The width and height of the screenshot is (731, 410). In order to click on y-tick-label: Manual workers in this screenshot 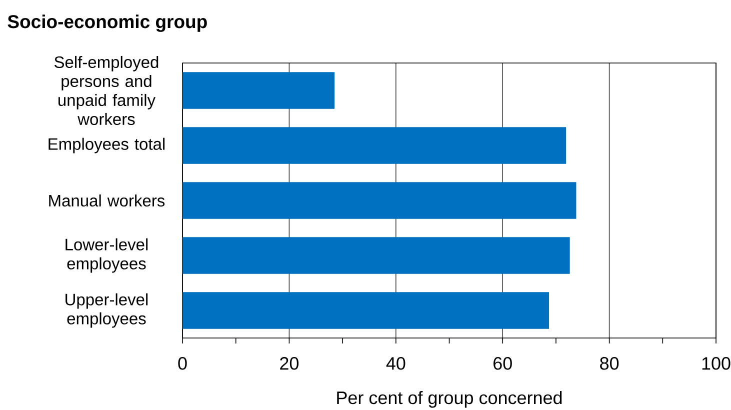, I will do `click(107, 200)`.